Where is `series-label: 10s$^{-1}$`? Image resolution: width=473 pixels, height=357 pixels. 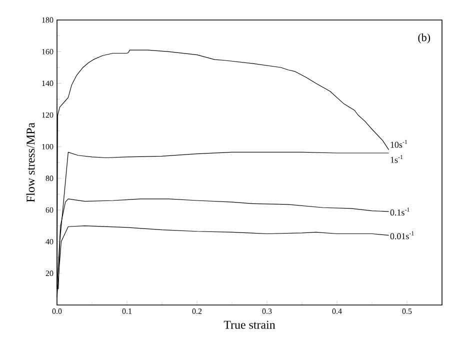
series-label: 10s$^{-1}$ is located at coordinates (399, 144).